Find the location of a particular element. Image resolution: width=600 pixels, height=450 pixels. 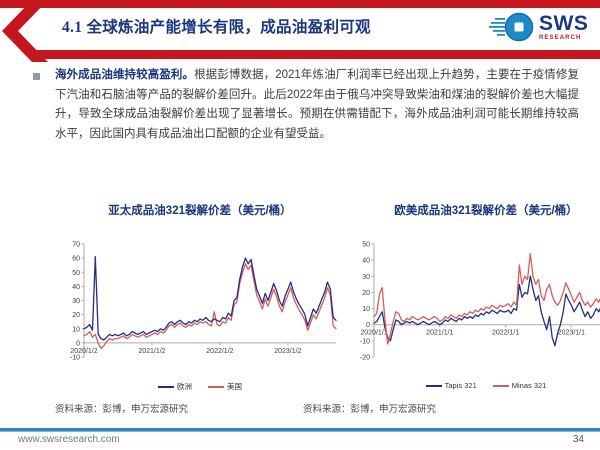

sws-logo: SWS RESEARCH is located at coordinates (537, 27).